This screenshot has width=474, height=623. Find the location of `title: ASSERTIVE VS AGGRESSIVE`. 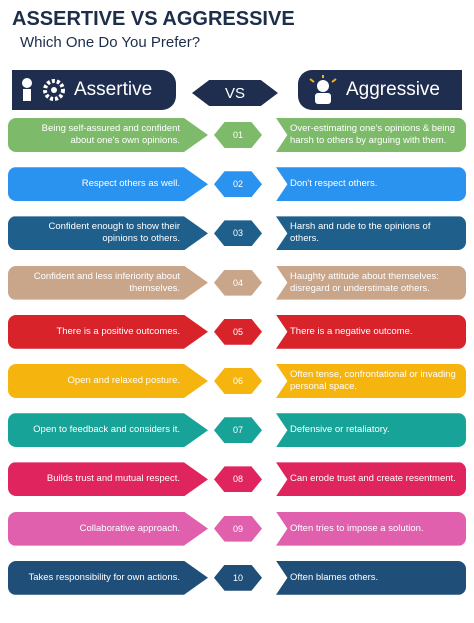

title: ASSERTIVE VS AGGRESSIVE is located at coordinates (153, 19).